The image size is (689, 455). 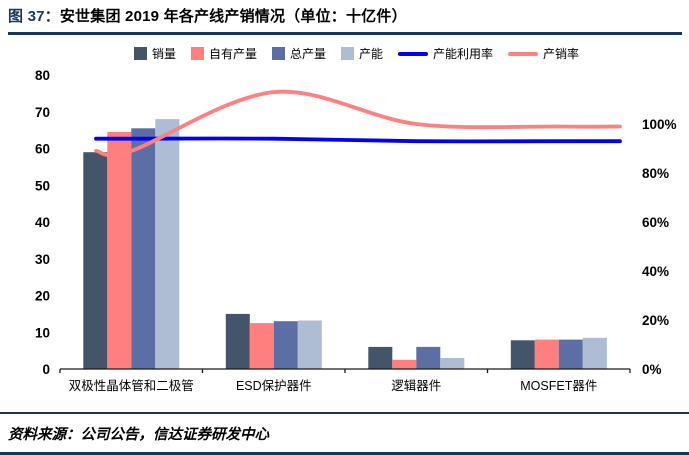 What do you see at coordinates (34, 16) in the screenshot?
I see `figure-label: 图 37：` at bounding box center [34, 16].